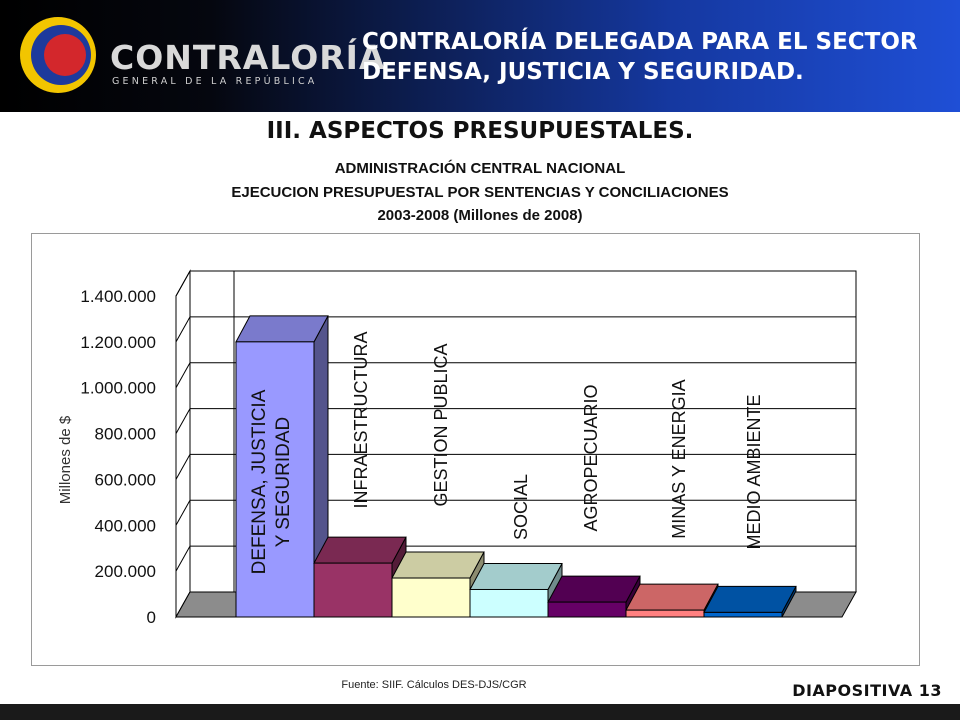  What do you see at coordinates (521, 507) in the screenshot?
I see `category-label: SOCIAL` at bounding box center [521, 507].